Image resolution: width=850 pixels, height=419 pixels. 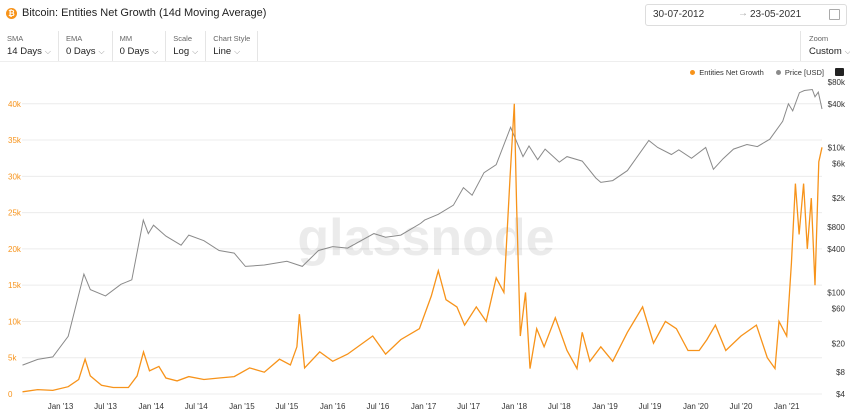 What do you see at coordinates (839, 343) in the screenshot?
I see `right-tick-label: $20` at bounding box center [839, 343].